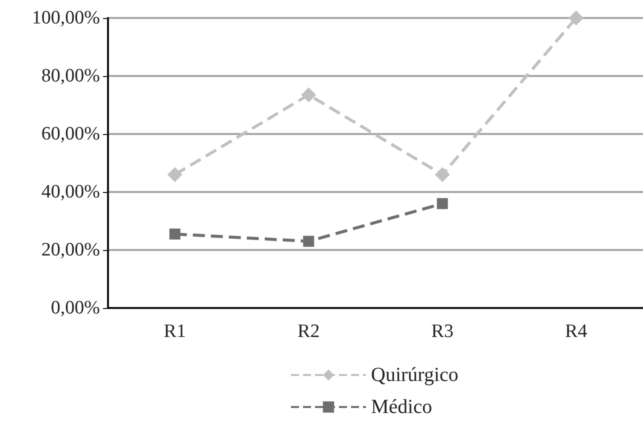 The height and width of the screenshot is (427, 643). Describe the element at coordinates (442, 331) in the screenshot. I see `x-tick-label: R3` at that location.